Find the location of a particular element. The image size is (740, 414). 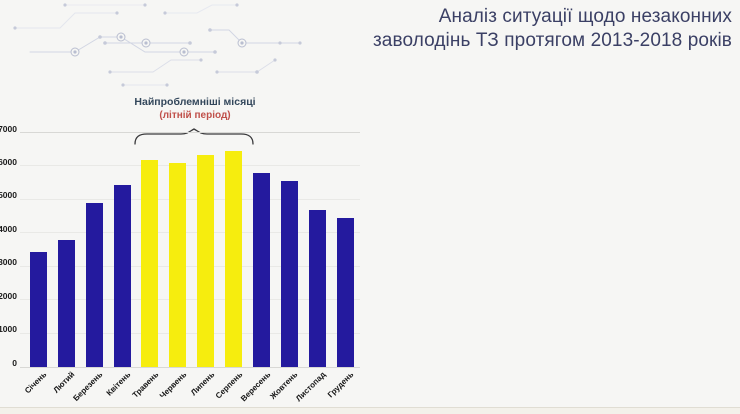

gridline-2000 is located at coordinates (190, 300).